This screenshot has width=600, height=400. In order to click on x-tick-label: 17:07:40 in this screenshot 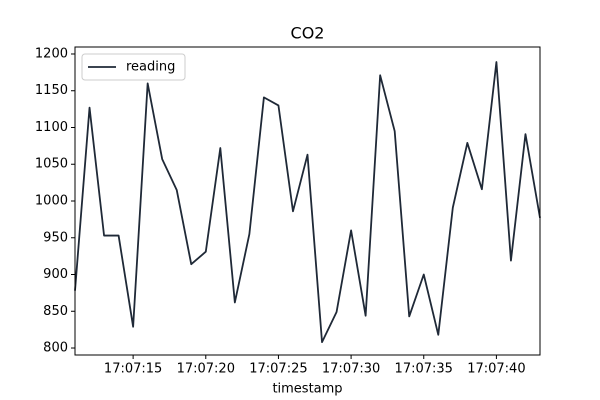, I will do `click(496, 369)`.